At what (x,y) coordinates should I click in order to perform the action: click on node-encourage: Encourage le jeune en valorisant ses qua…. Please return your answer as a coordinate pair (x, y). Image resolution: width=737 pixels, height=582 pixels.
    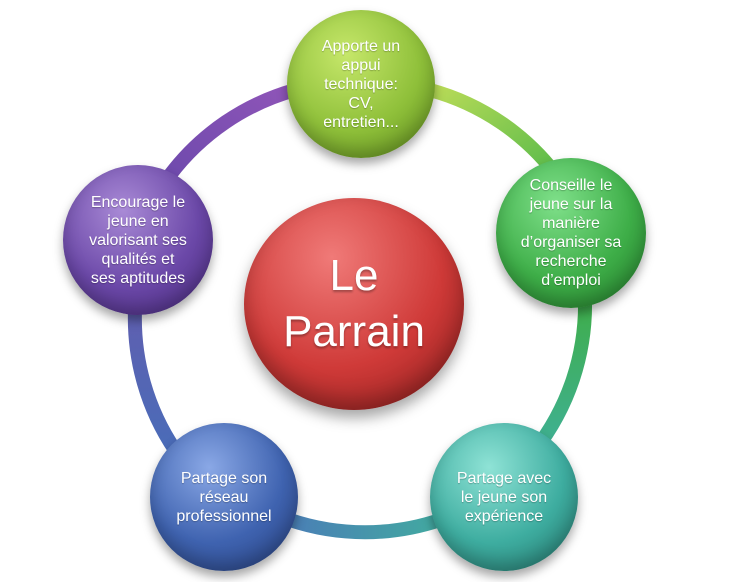
    Looking at the image, I should click on (138, 240).